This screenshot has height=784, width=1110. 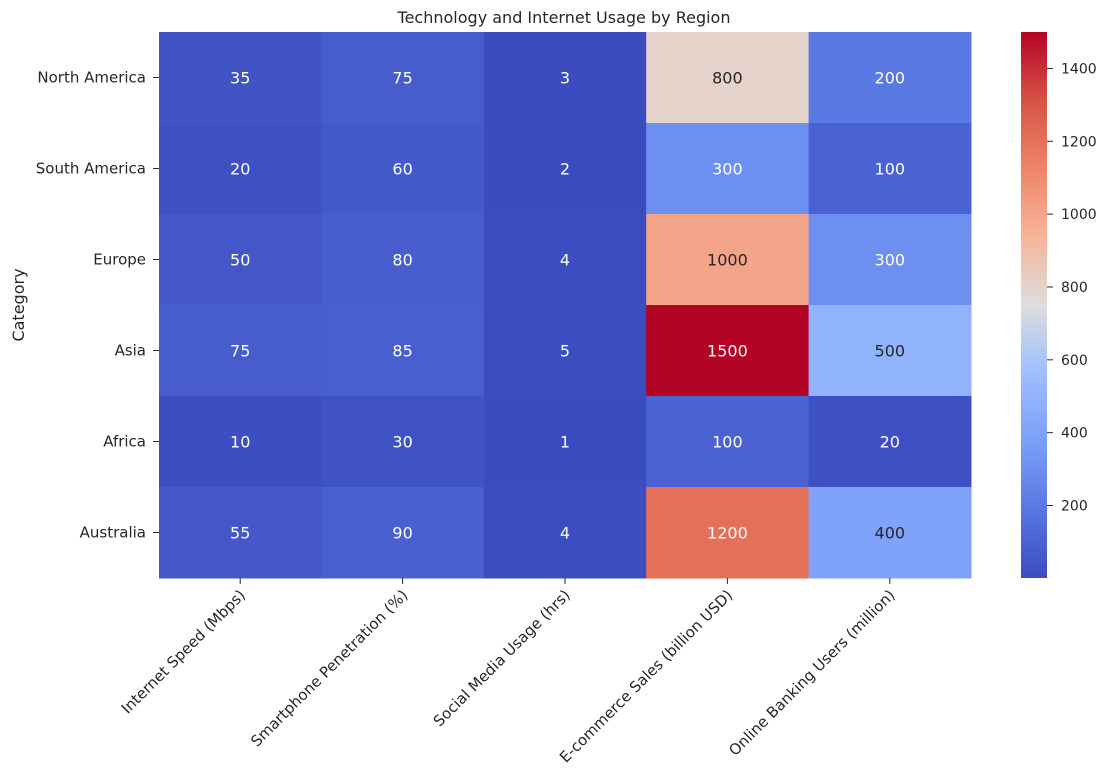 I want to click on column-label: Internet Speed (Mbps), so click(x=183, y=651).